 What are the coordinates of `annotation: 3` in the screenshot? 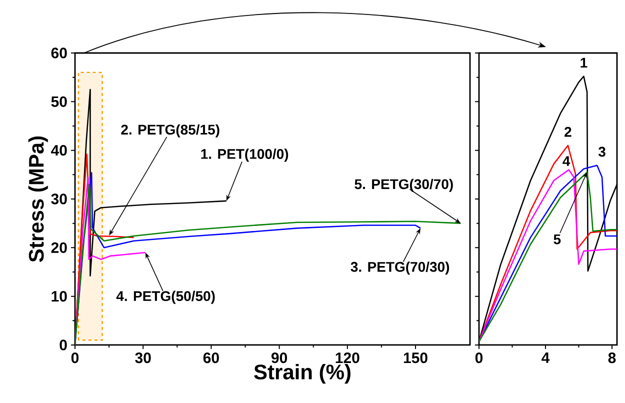 It's located at (602, 151).